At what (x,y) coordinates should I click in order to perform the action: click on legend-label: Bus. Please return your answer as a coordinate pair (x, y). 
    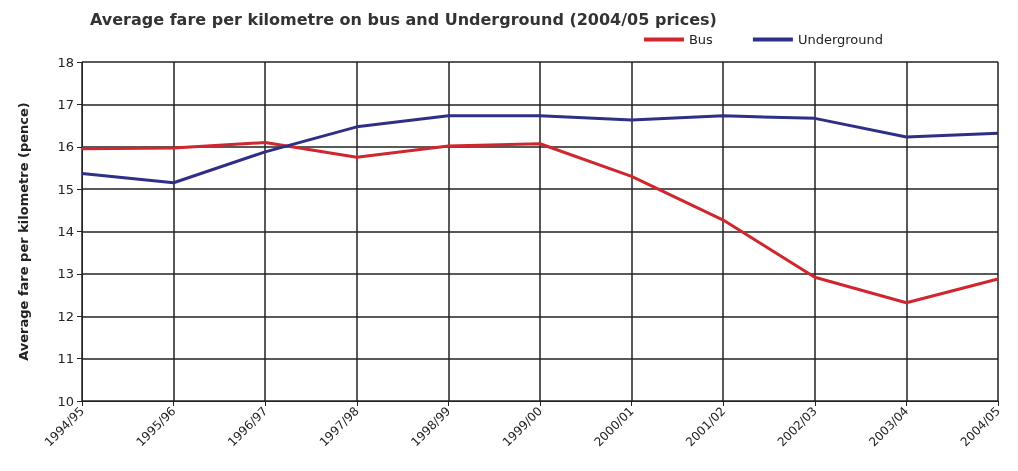
    Looking at the image, I should click on (701, 39).